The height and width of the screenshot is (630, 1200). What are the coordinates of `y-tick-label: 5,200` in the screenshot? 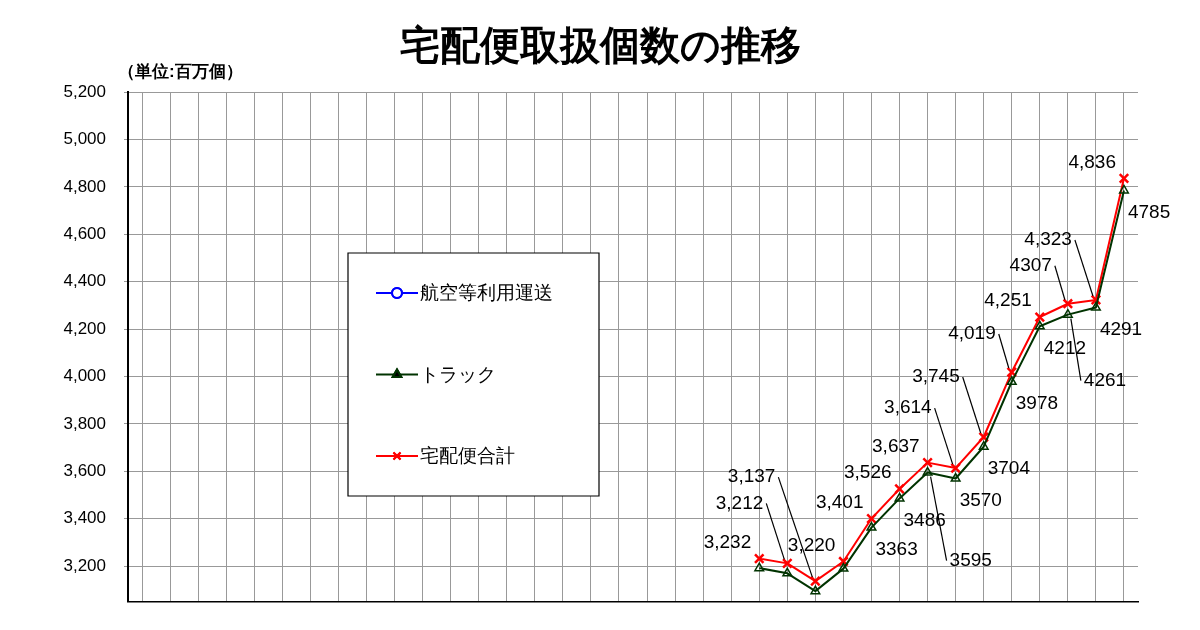 It's located at (84, 91).